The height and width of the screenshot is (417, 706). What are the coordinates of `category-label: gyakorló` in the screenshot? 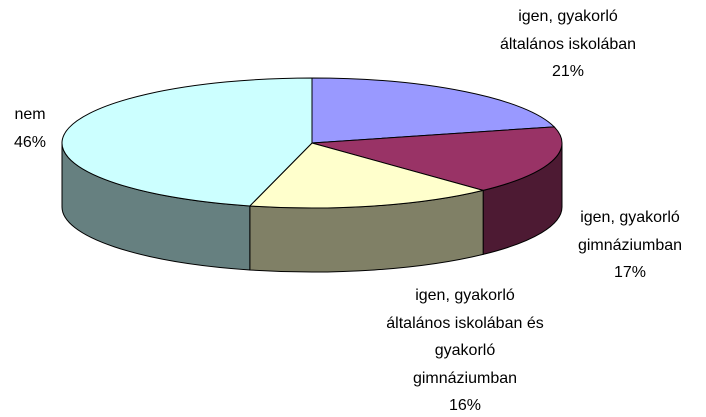 It's located at (465, 350).